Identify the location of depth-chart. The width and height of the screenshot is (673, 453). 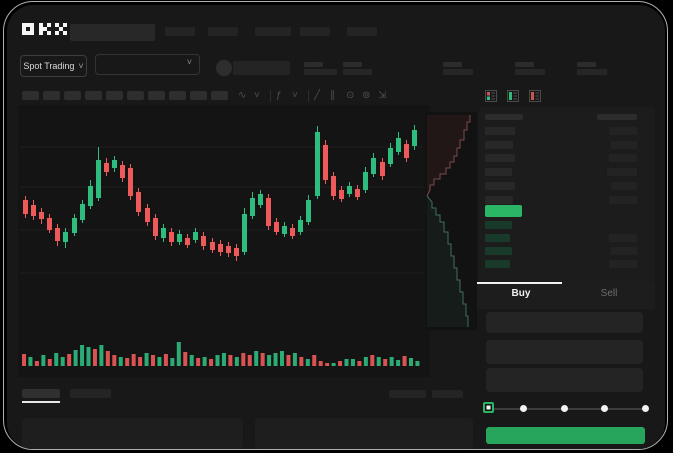
(451, 221).